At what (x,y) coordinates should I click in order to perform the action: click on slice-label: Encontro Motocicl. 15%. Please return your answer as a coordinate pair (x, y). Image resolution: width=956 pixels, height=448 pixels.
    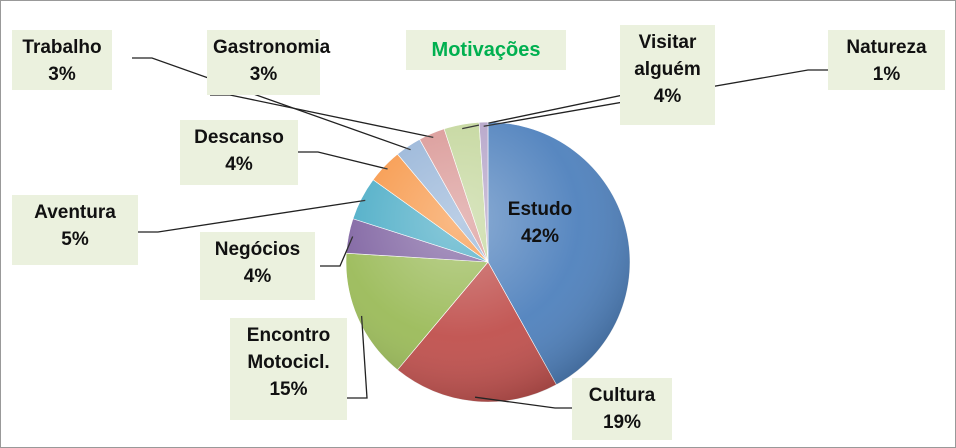
    Looking at the image, I should click on (288, 369).